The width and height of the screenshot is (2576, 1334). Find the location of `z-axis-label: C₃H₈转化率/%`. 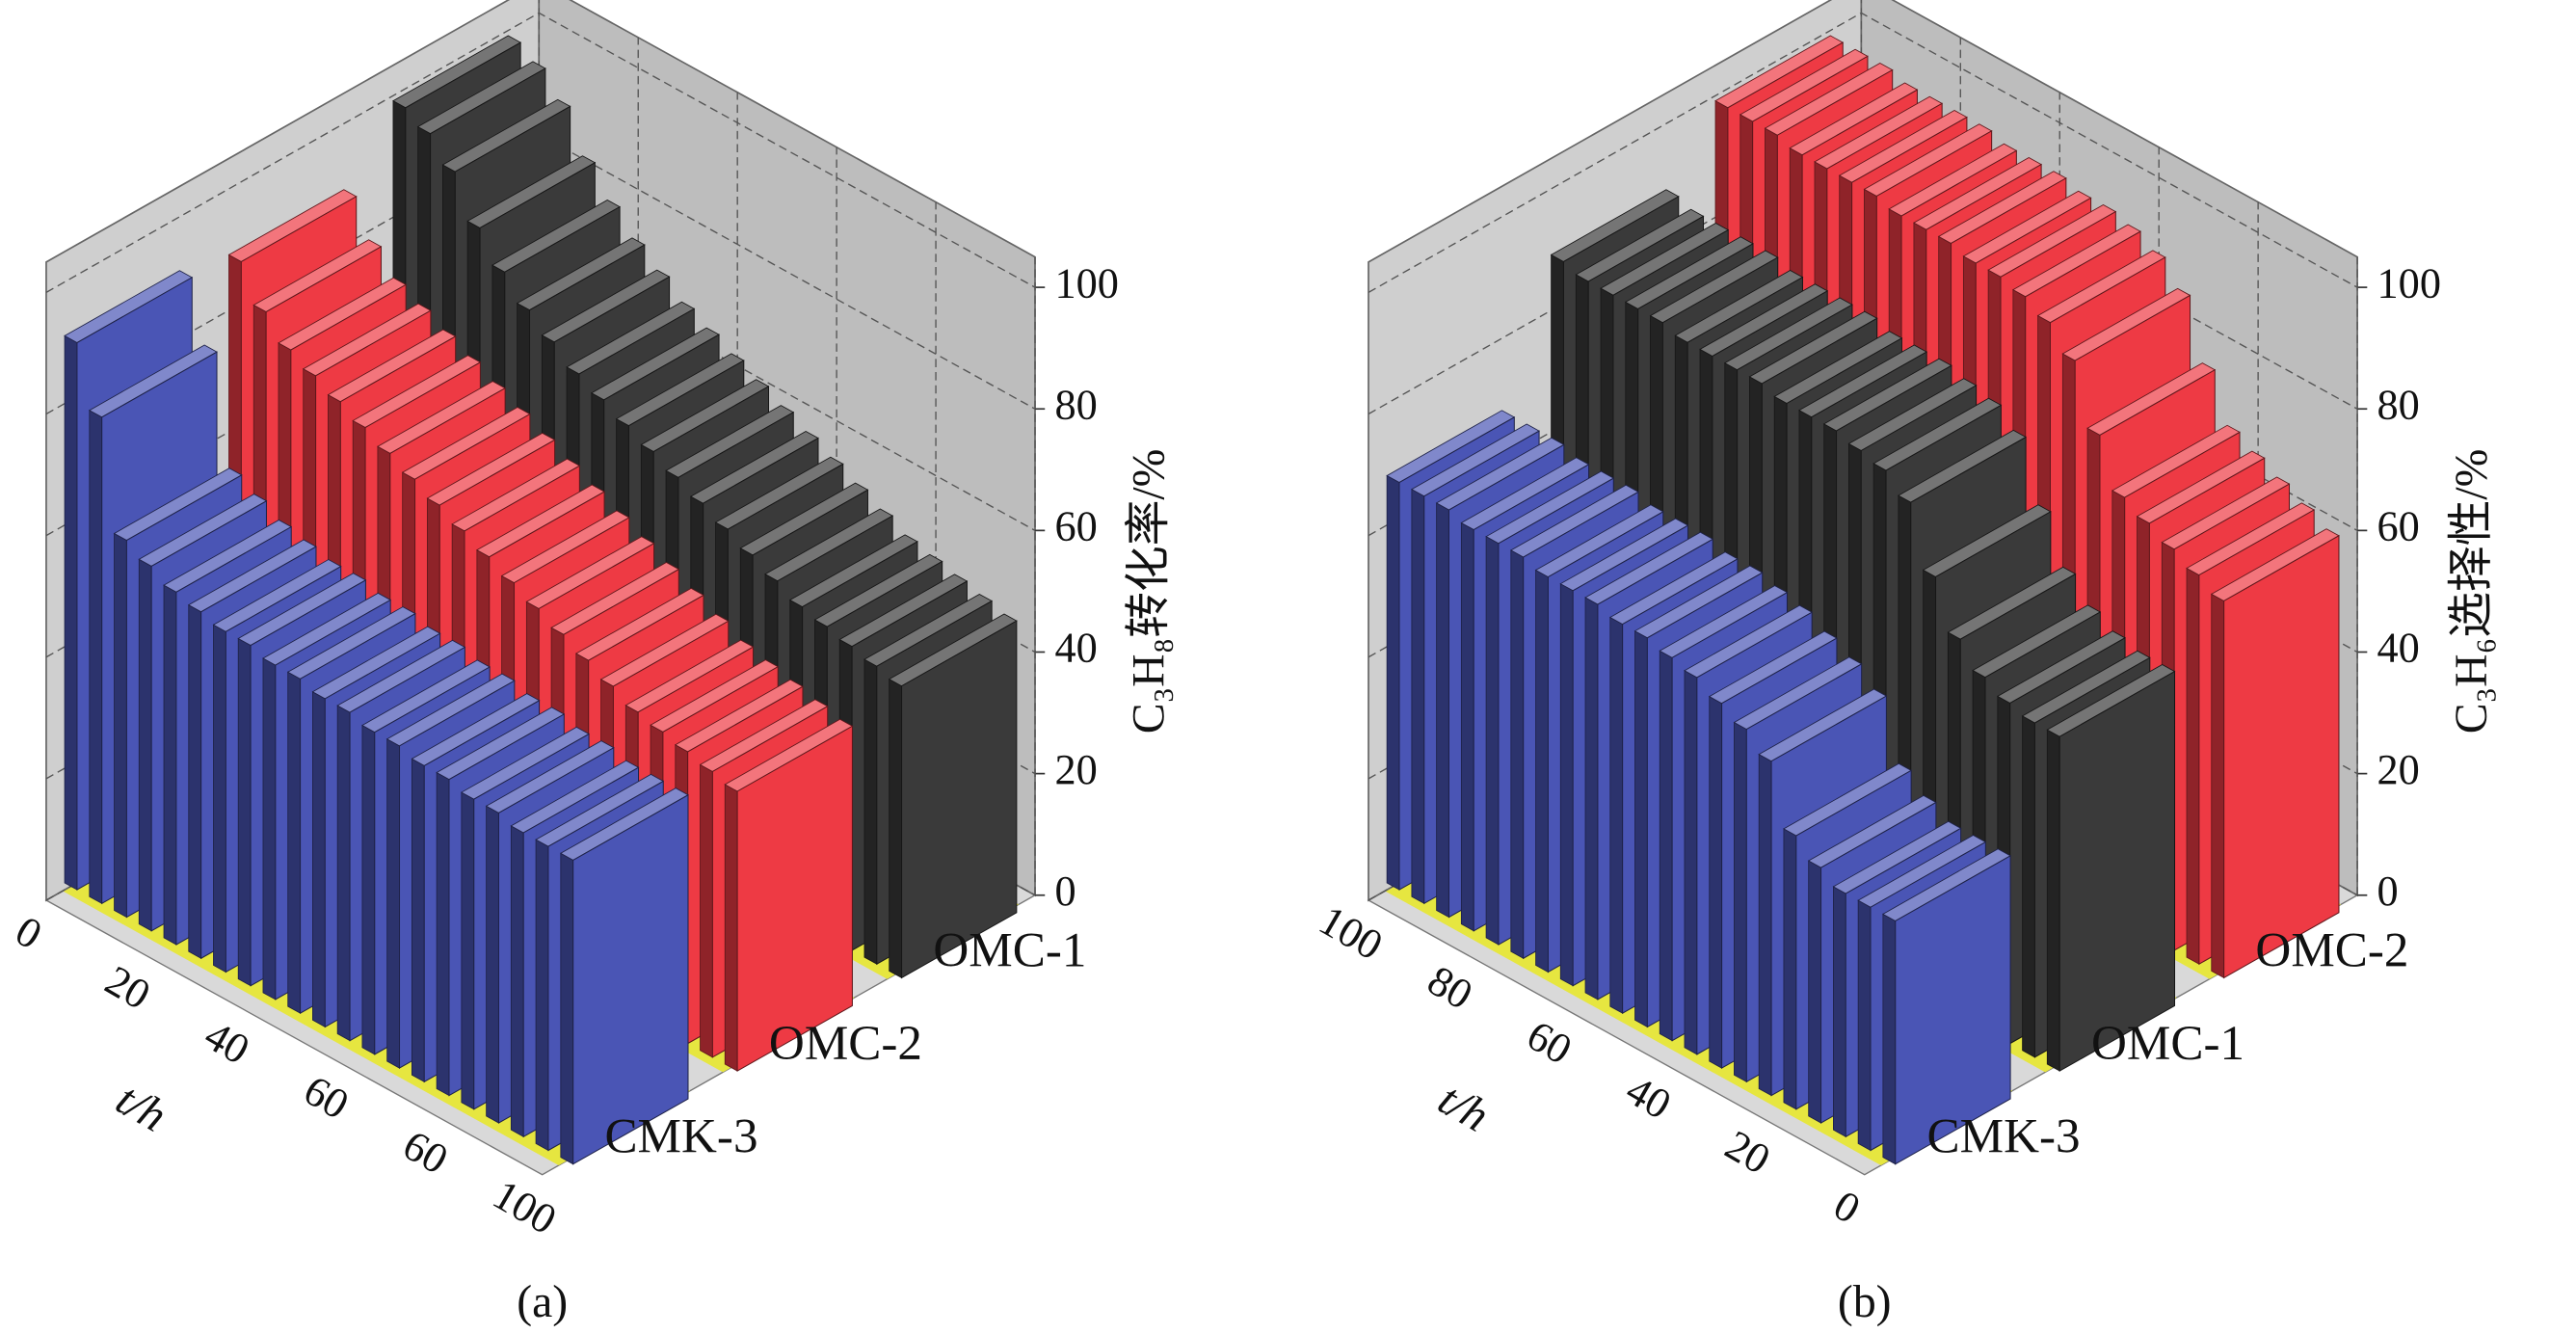

z-axis-label: C₃H₈转化率/% is located at coordinates (1149, 591).